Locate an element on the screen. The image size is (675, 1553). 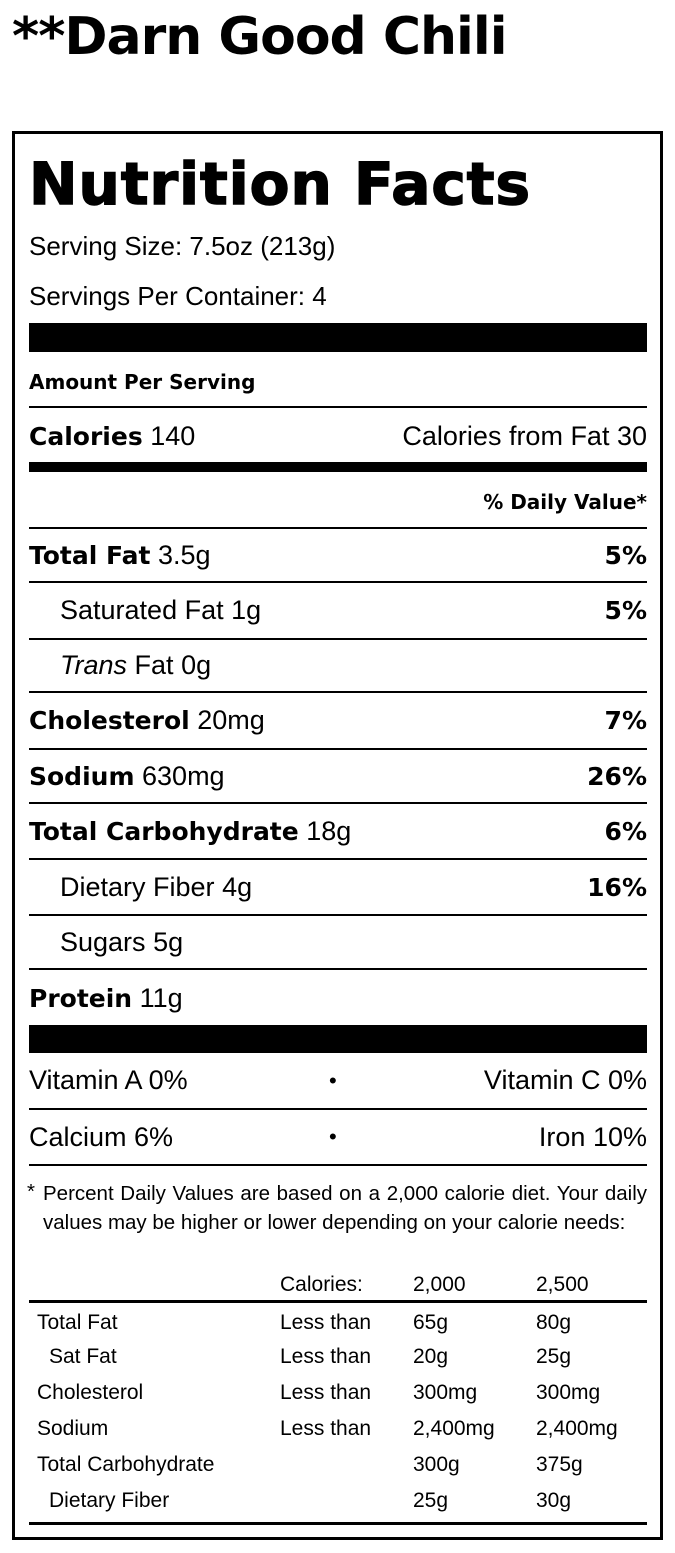
table-row: Sodium Less than 2,400mg 2,400mg is located at coordinates (338, 1429).